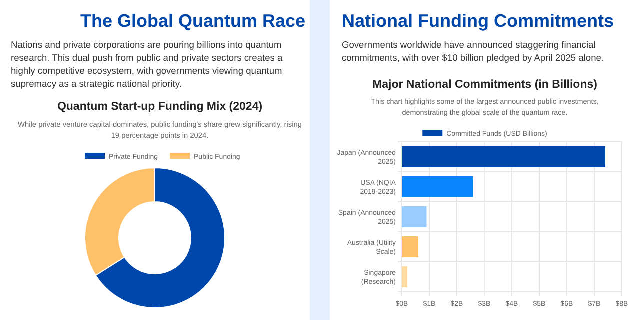  I want to click on text: Nations and private corporations are pouring billions into quantum research. This dual push from public and private sectors creates a highly competitive ecosystem, with governments viewing quantum supremacy as a strategic national priority., so click(147, 64).